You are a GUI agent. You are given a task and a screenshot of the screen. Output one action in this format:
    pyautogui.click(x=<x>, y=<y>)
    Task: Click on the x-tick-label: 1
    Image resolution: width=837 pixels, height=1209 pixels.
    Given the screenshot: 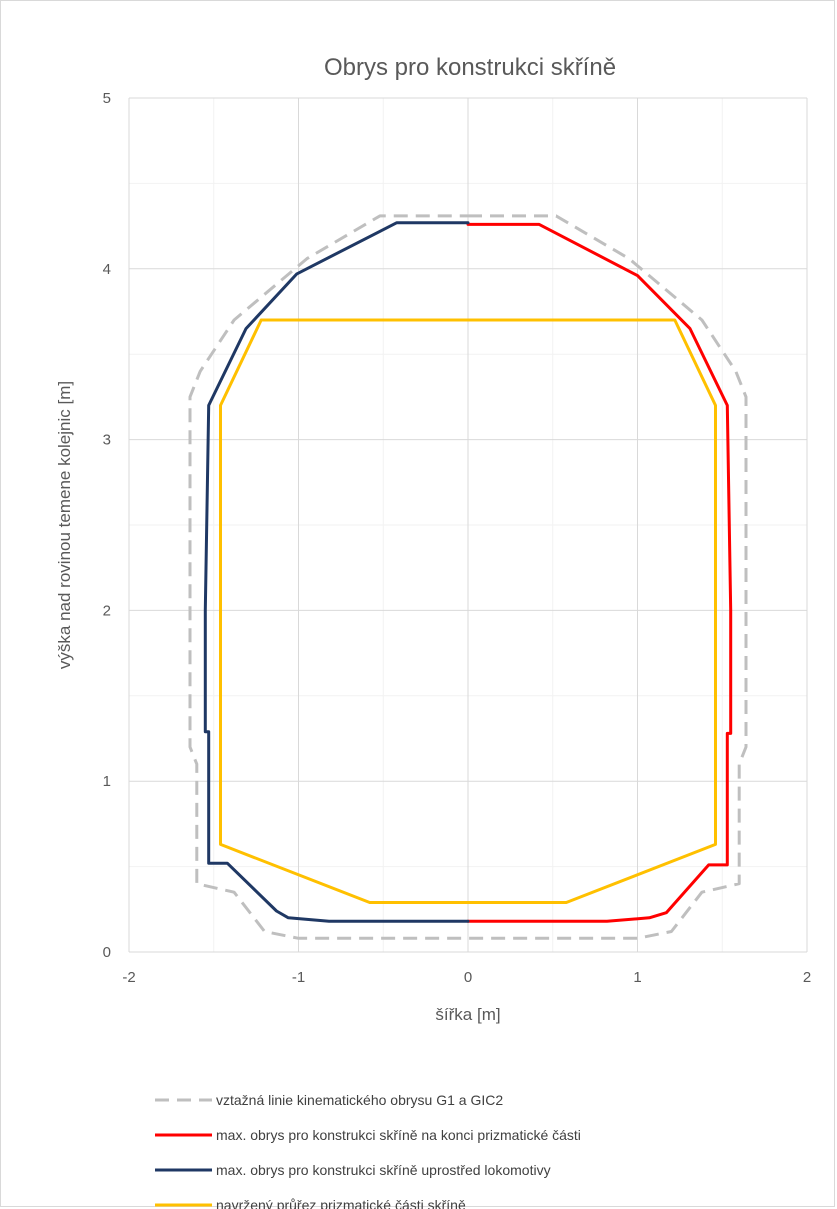 What is the action you would take?
    pyautogui.click(x=637, y=977)
    